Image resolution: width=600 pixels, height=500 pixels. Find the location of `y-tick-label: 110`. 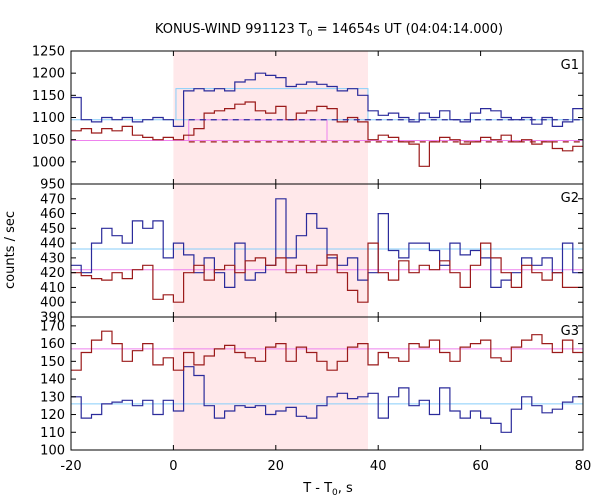

y-tick-label: 110 is located at coordinates (52, 433).